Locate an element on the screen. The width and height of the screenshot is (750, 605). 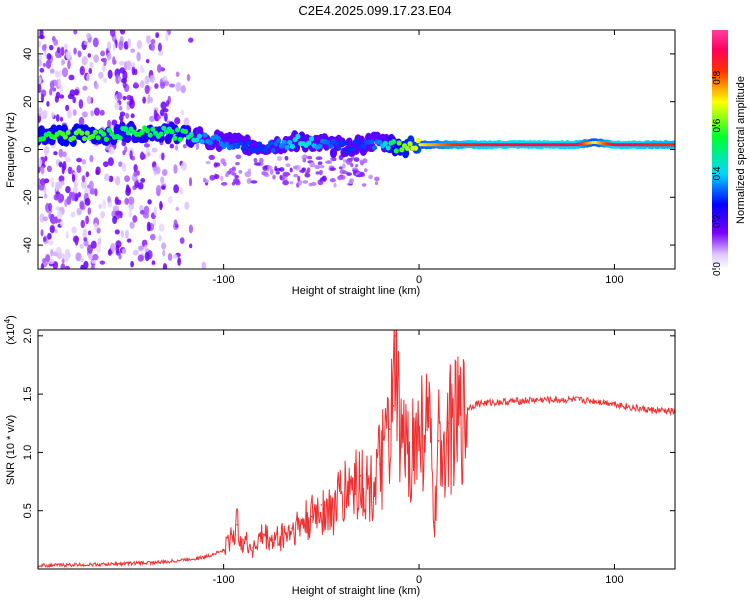
colorbar-gradient is located at coordinates (720, 149).